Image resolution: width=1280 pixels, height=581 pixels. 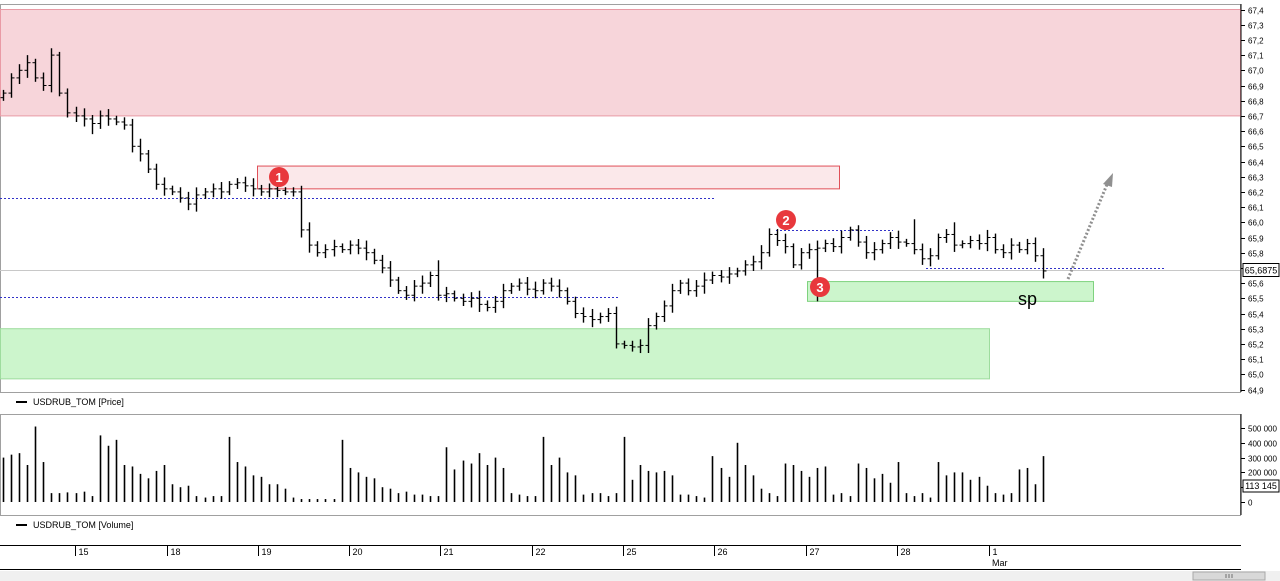 I want to click on price-tick-label: 67,3, so click(x=1256, y=26).